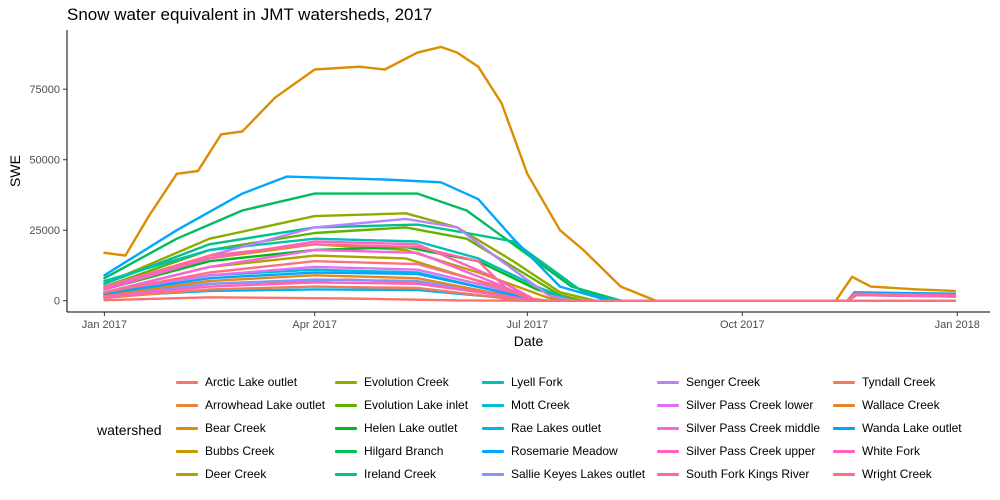 This screenshot has height=500, width=1000. I want to click on legend-item: Arrowhead Lake outlet, so click(261, 406).